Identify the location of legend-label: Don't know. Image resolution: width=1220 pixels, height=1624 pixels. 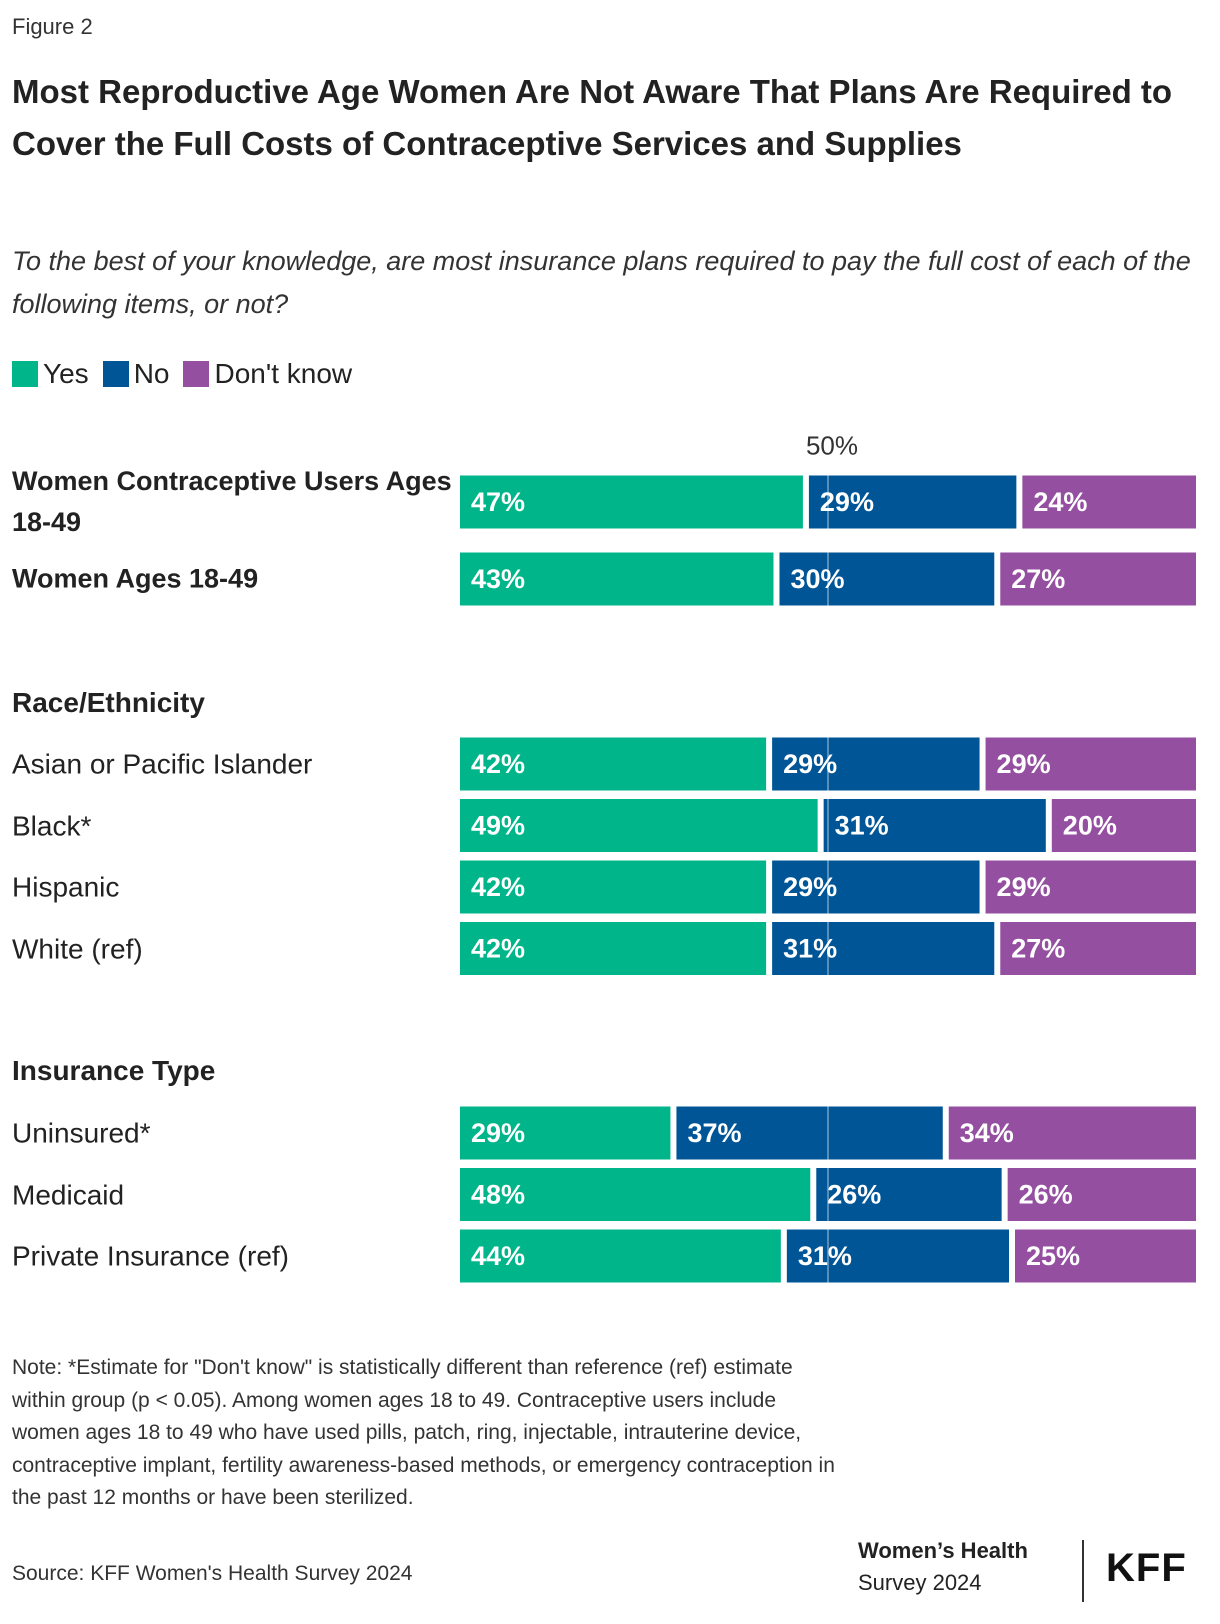
(283, 373).